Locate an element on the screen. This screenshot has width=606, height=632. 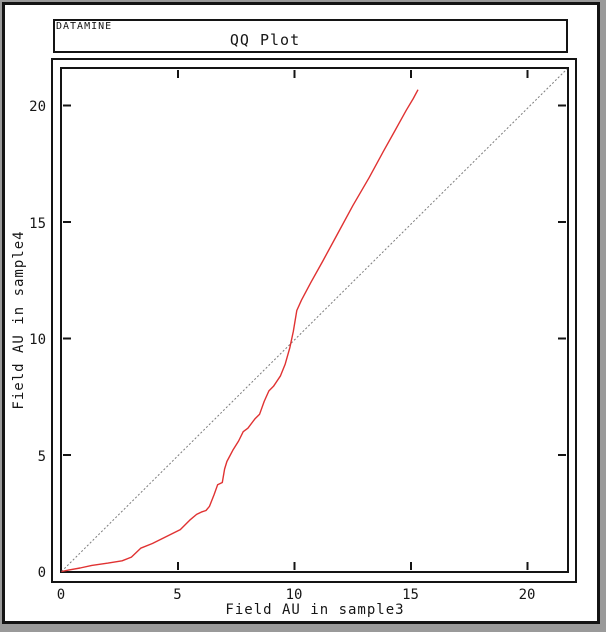
y-tick-label: 20 is located at coordinates (37, 107).